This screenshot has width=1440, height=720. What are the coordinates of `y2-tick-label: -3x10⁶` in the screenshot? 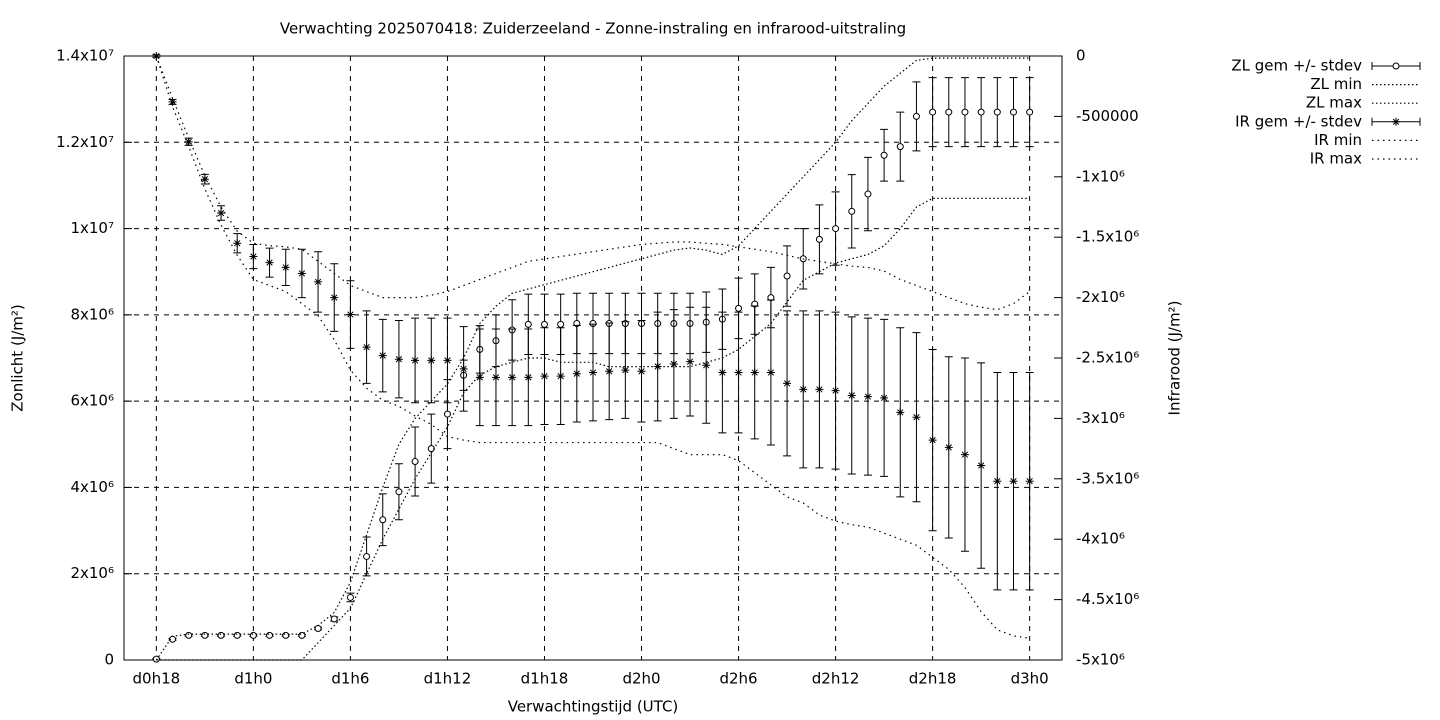 It's located at (1100, 418).